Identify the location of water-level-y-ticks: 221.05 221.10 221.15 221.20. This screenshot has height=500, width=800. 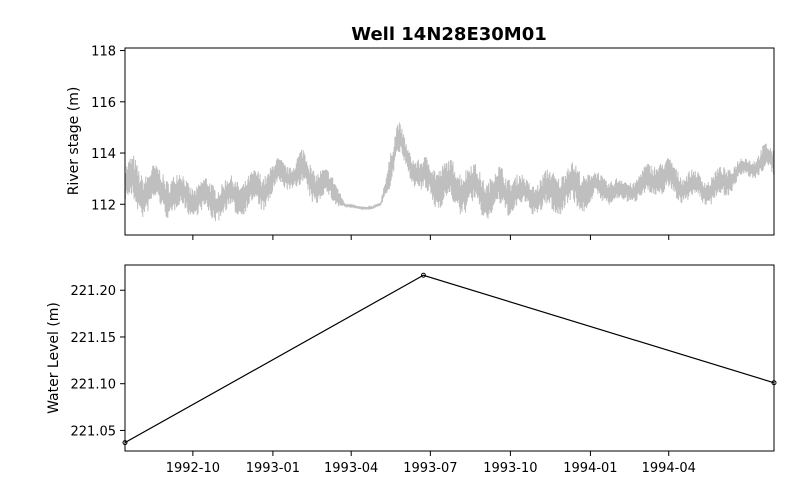
(98, 361).